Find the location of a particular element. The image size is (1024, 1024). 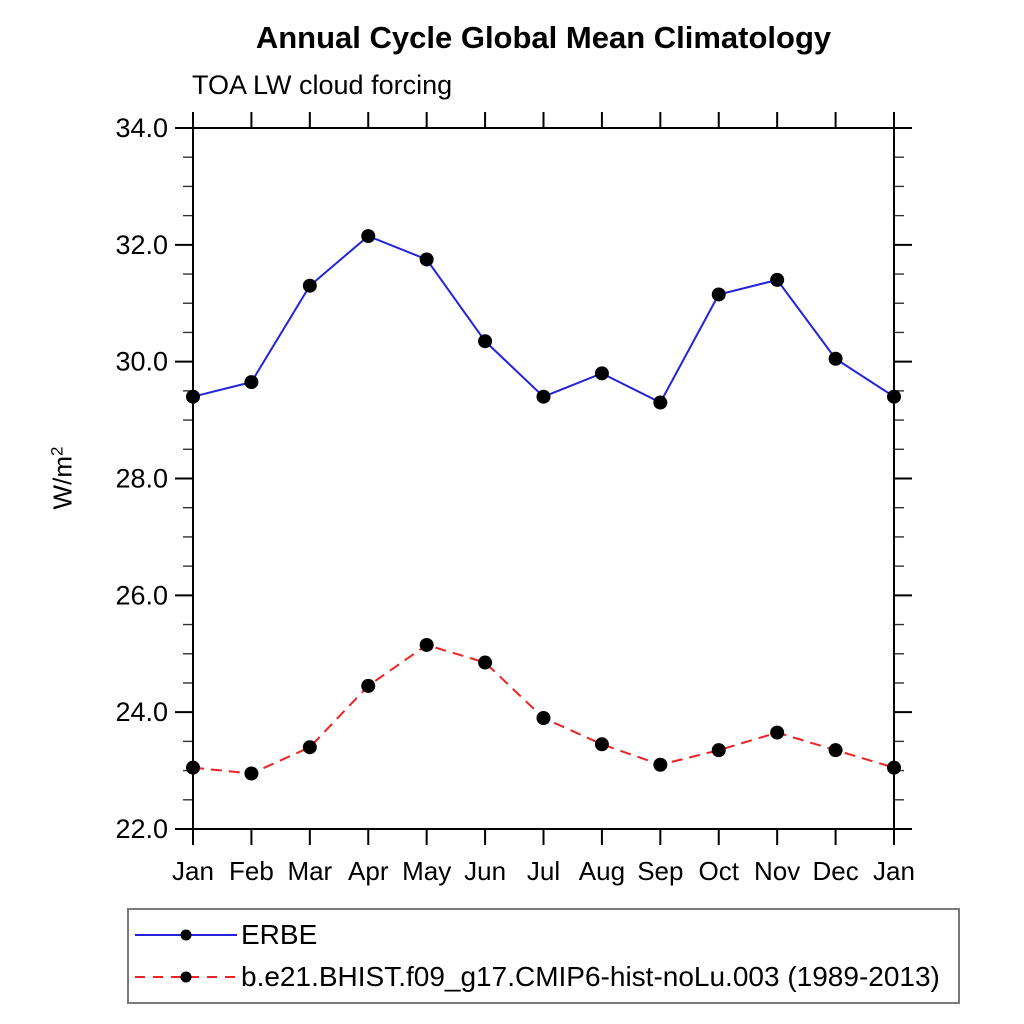

x-tick-label: Nov is located at coordinates (777, 871).